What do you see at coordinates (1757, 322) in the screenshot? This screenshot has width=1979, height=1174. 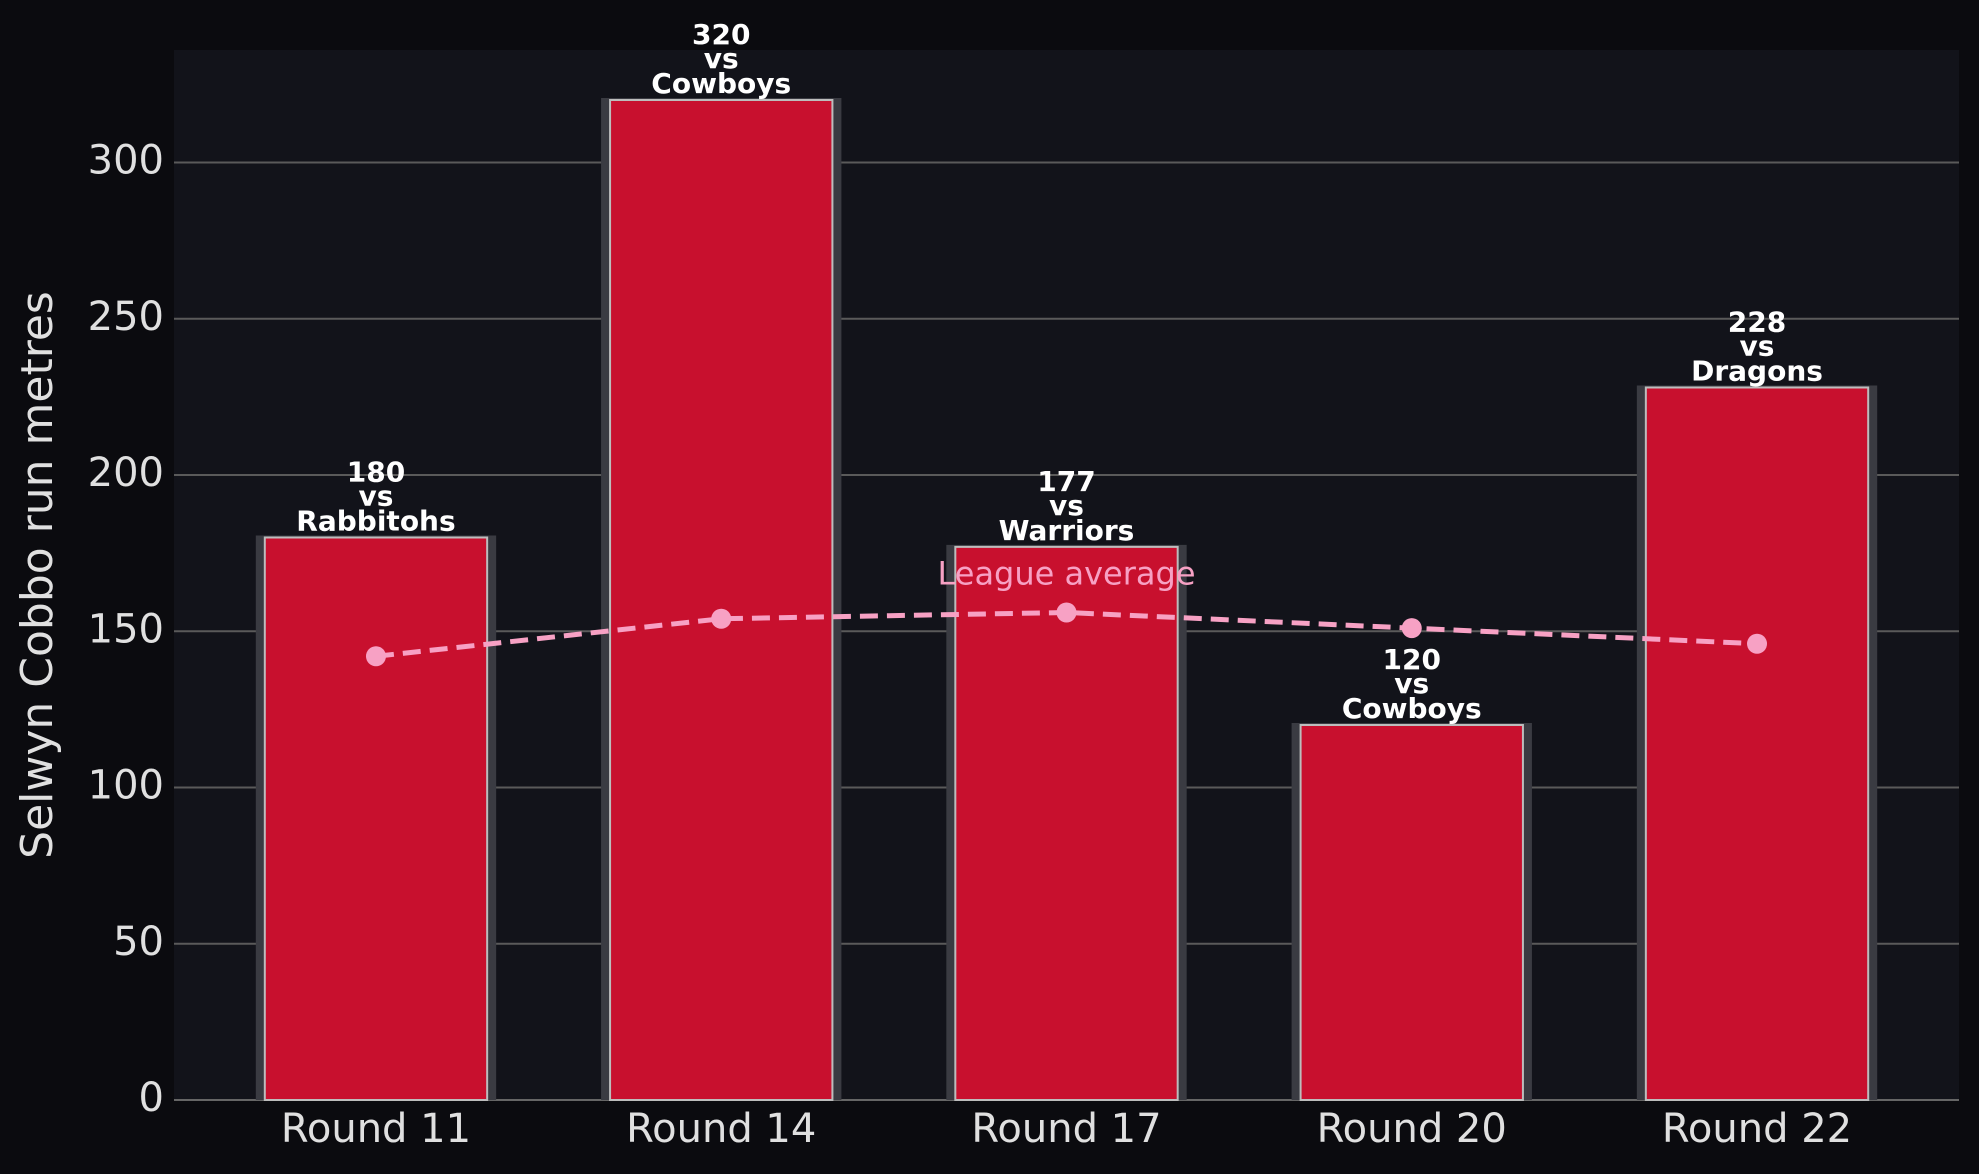 I see `bar-value-label: 228` at bounding box center [1757, 322].